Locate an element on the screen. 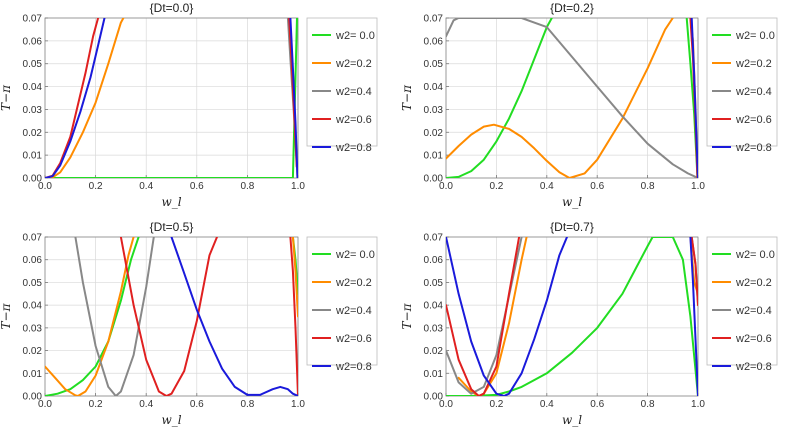 This screenshot has width=785, height=429. chart-title: {Dt=0.2} is located at coordinates (572, 8).